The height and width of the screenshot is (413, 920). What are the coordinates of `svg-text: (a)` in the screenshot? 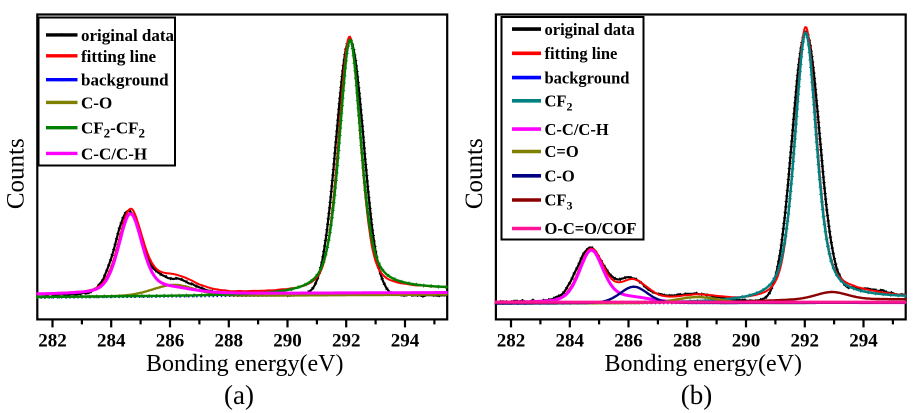 It's located at (239, 395).